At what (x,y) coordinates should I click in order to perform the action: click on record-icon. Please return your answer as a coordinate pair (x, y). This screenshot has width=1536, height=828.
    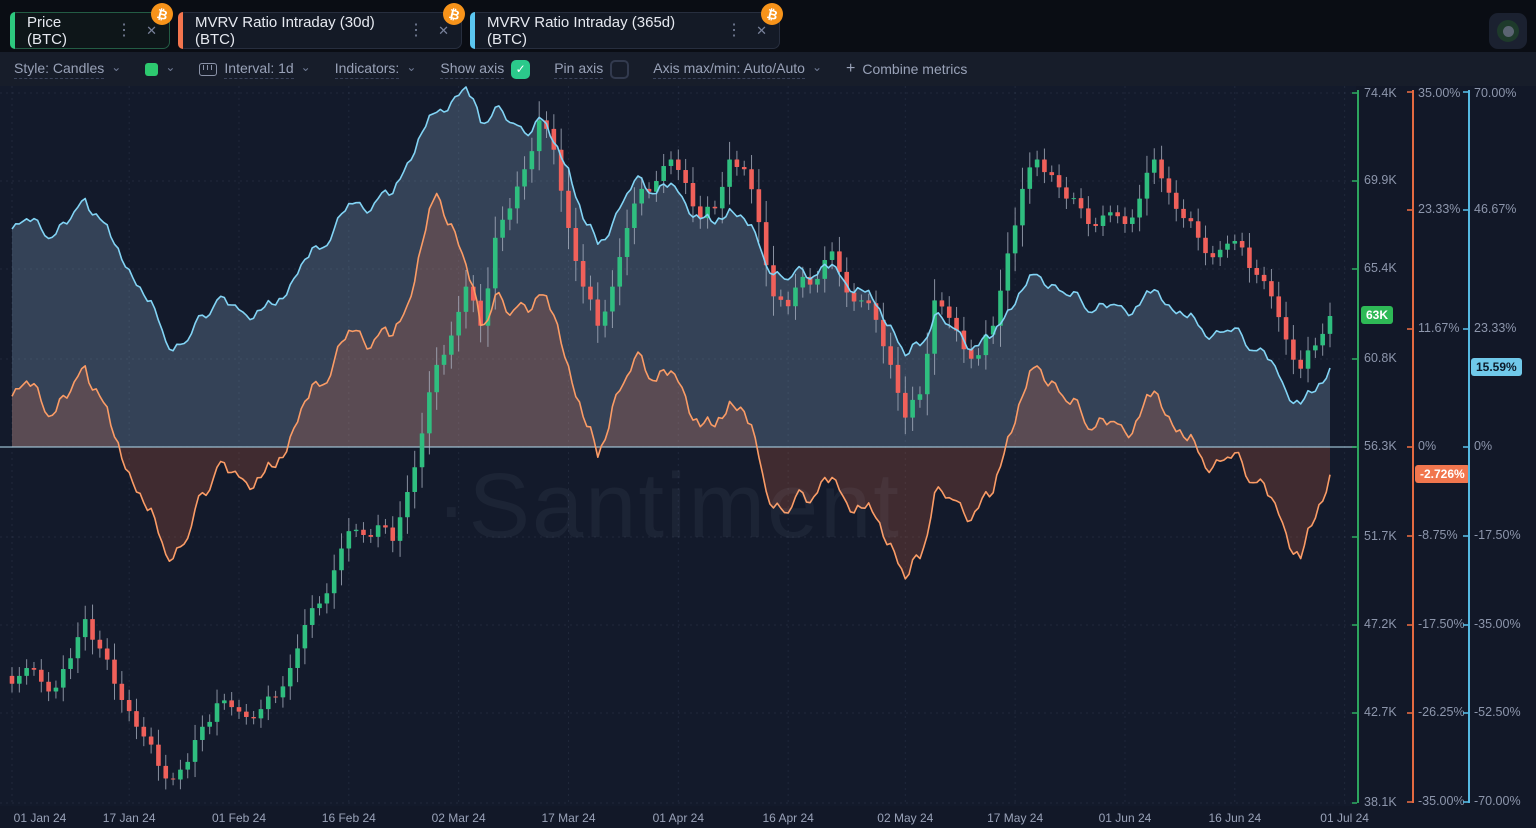
    Looking at the image, I should click on (1508, 31).